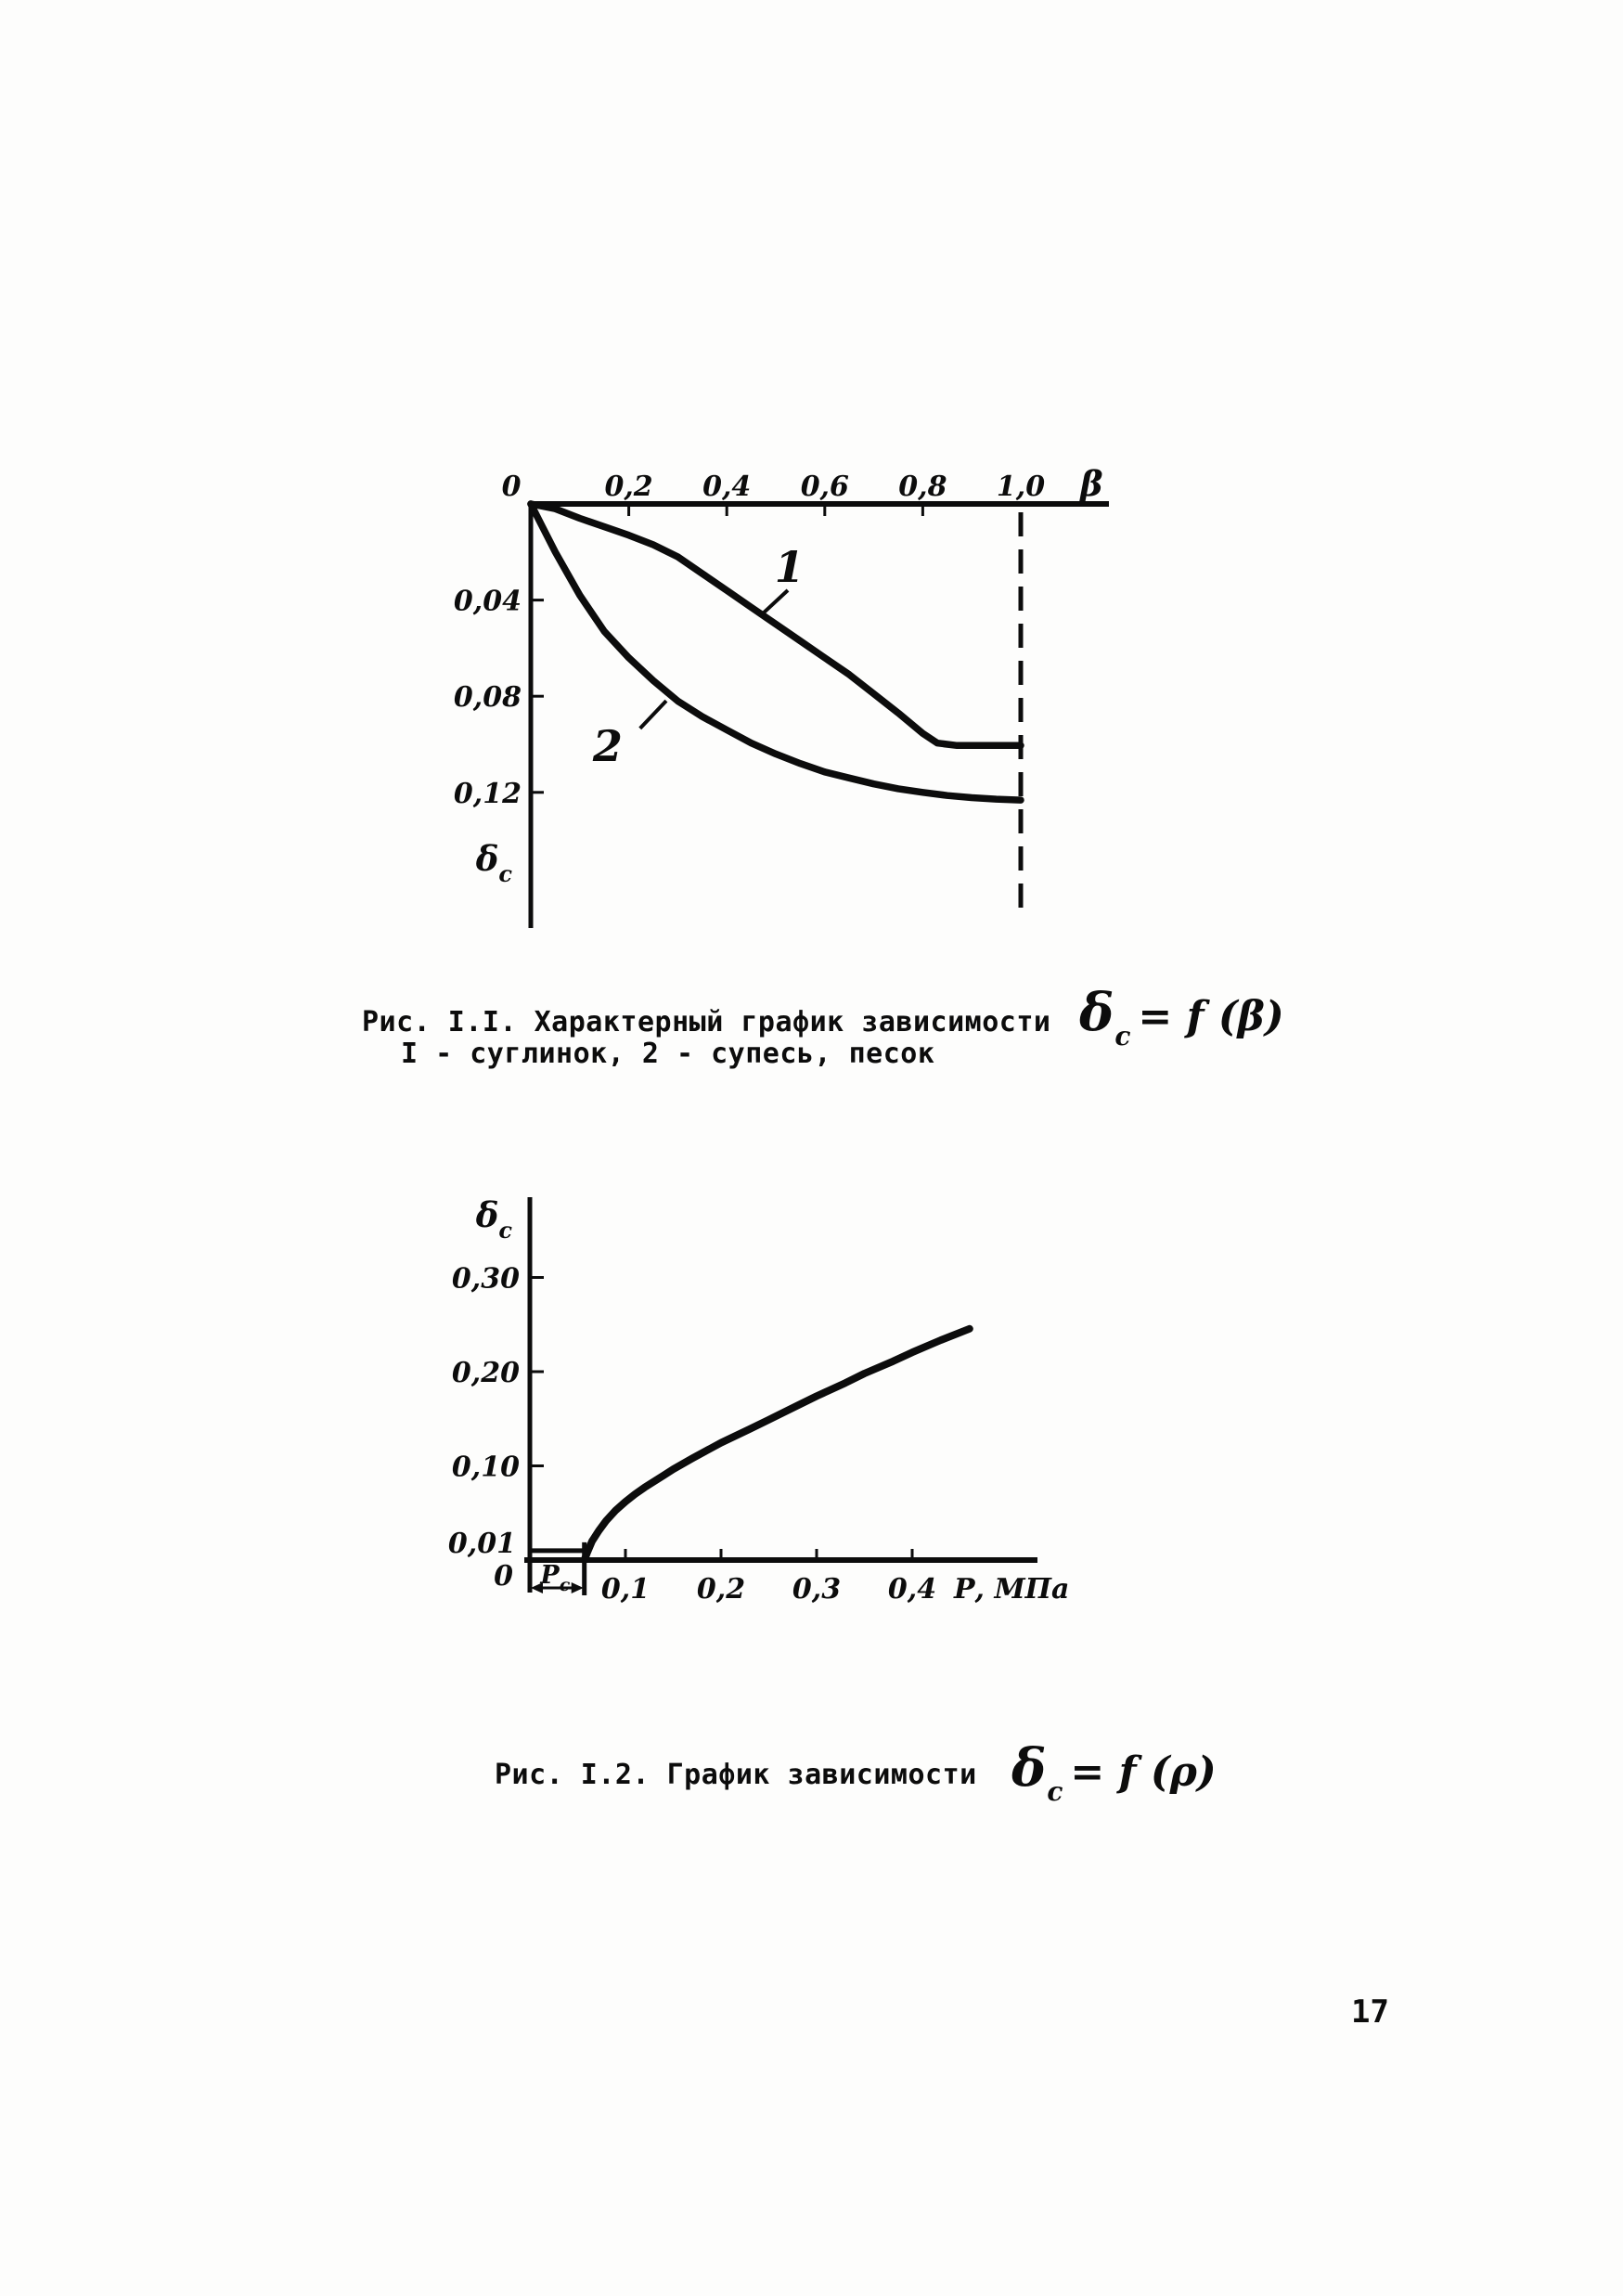  Describe the element at coordinates (776, 1444) in the screenshot. I see `curve` at that location.